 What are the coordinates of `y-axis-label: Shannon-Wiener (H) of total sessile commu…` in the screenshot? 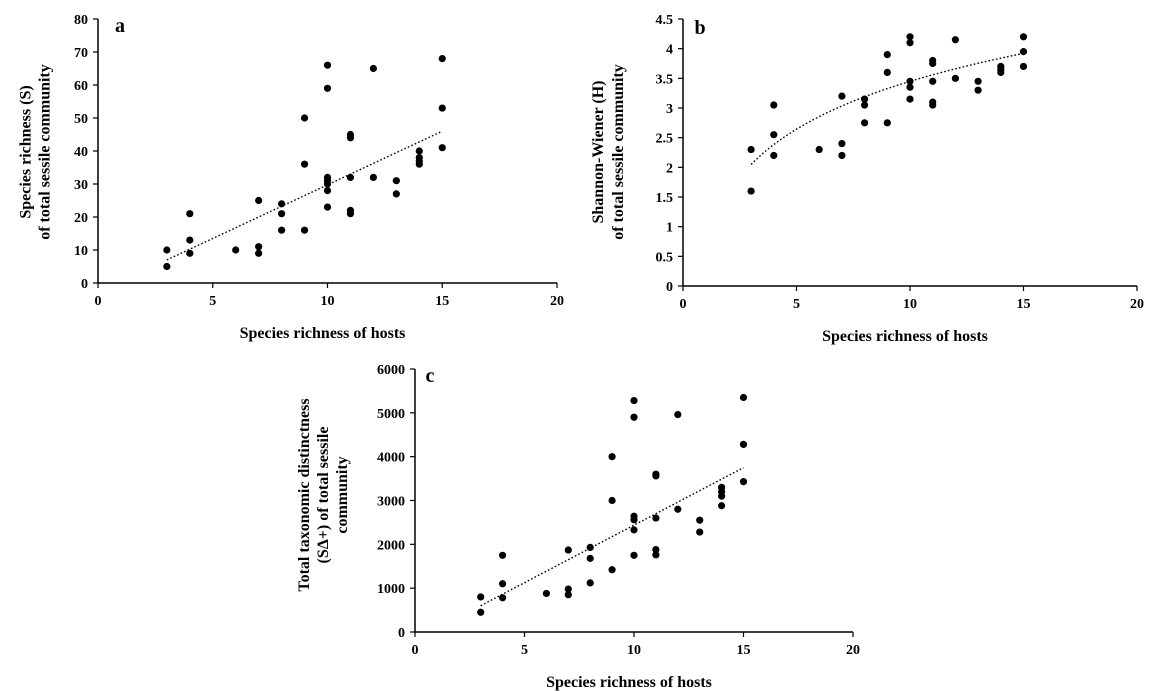 It's located at (608, 152).